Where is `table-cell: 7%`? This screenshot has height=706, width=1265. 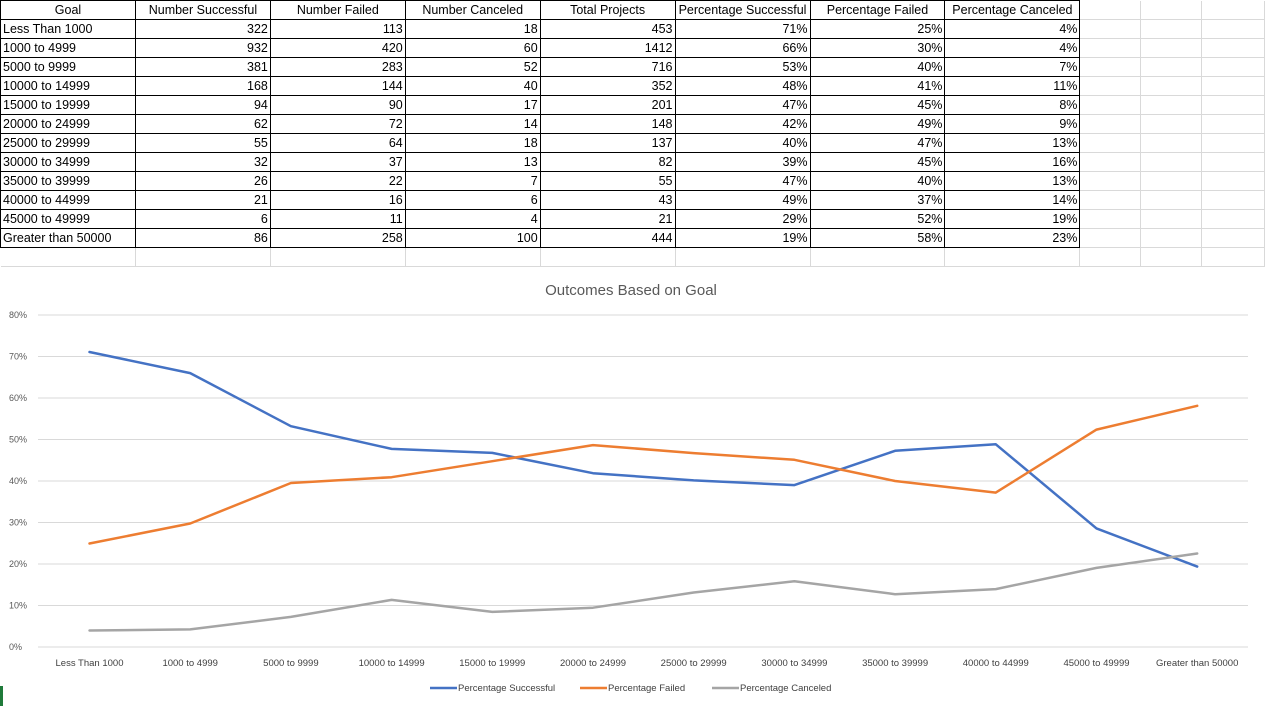
table-cell: 7% is located at coordinates (1012, 67).